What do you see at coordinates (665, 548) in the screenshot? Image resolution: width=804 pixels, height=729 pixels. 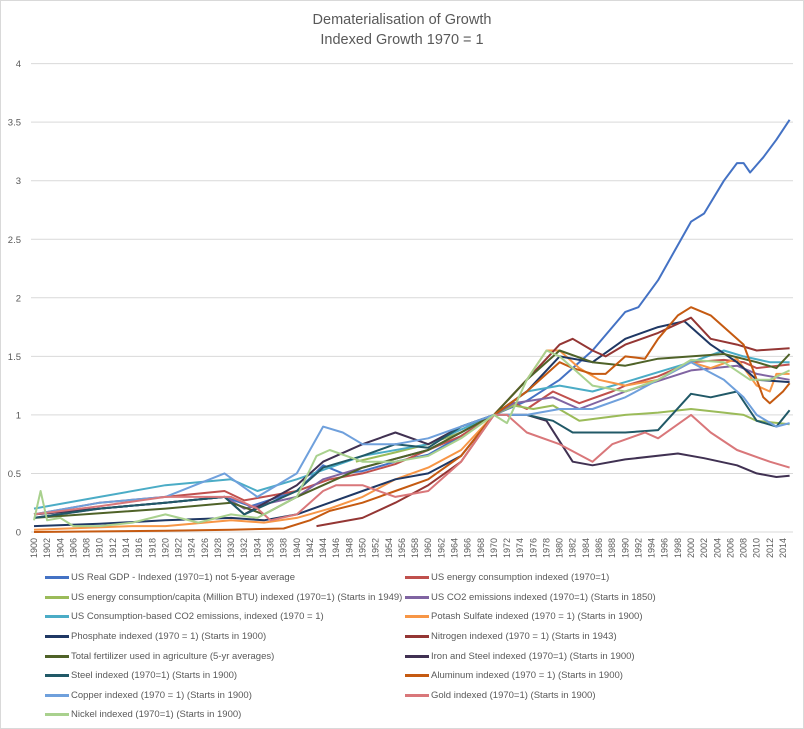 I see `x-tick-label: 1996` at bounding box center [665, 548].